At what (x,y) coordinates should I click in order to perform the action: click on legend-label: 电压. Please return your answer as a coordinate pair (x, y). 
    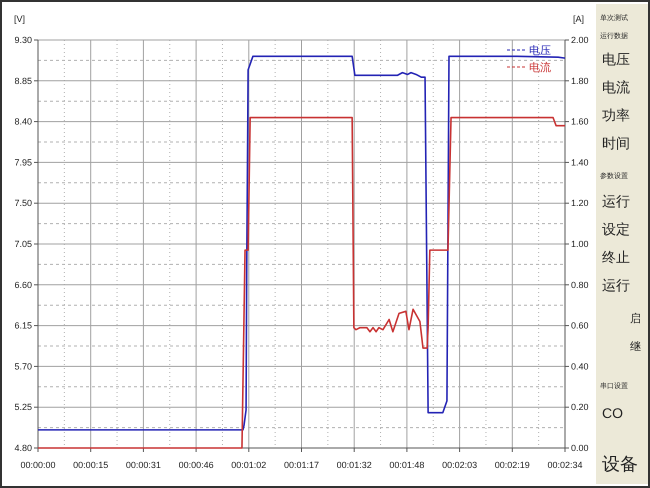
    Looking at the image, I should click on (540, 50).